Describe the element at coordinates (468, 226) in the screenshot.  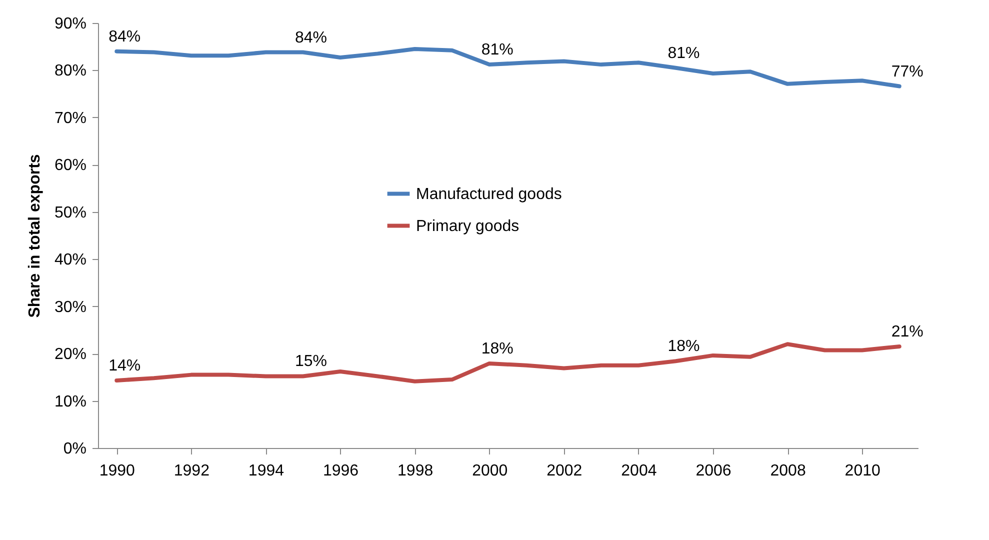
I see `legend-label: Primary goods` at that location.